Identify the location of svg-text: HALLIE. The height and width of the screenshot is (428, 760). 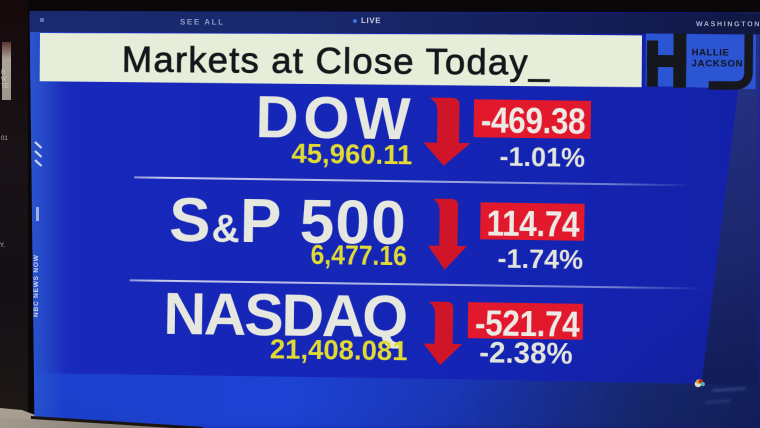
(711, 52).